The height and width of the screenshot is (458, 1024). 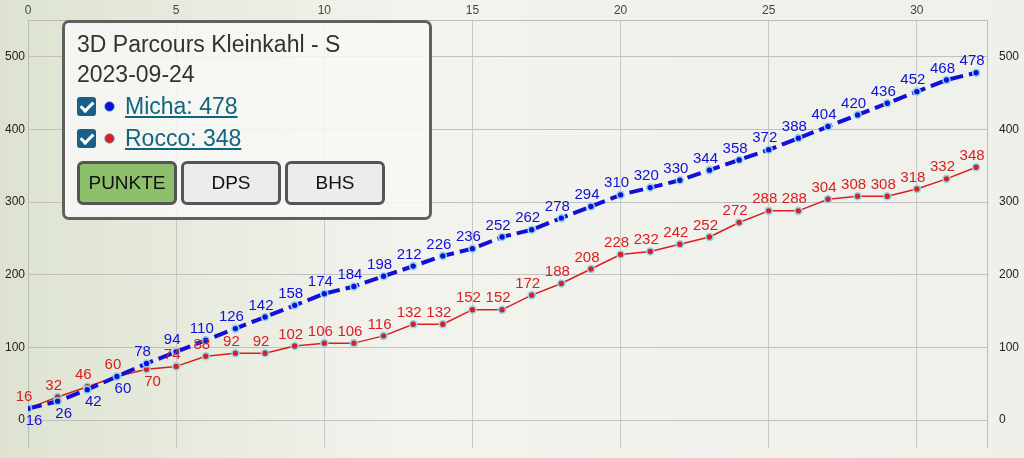 I want to click on data-label: 294, so click(x=587, y=194).